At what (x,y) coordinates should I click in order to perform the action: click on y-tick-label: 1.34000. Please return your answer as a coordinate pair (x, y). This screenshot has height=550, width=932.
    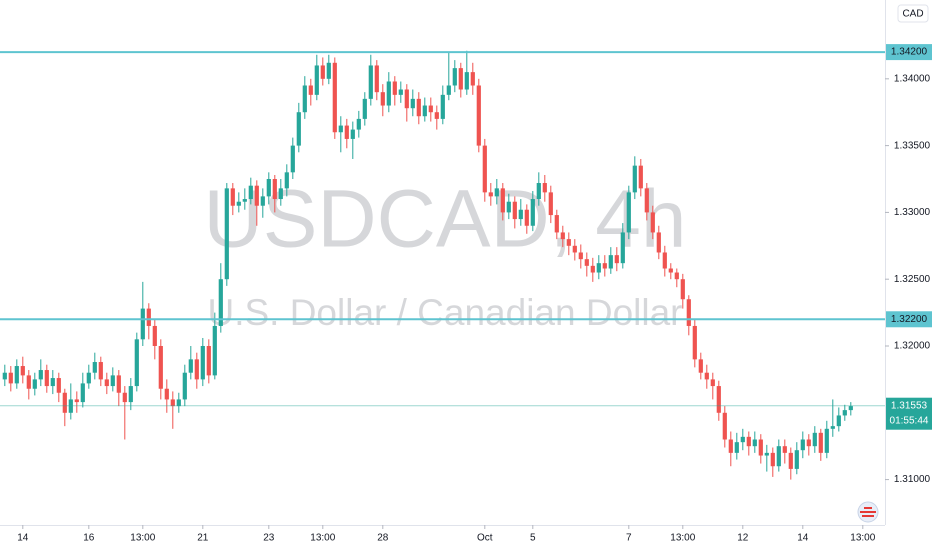
    Looking at the image, I should click on (912, 78).